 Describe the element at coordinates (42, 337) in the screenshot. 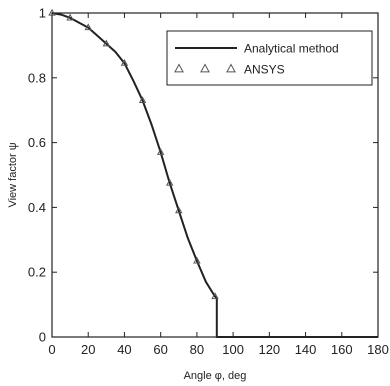

I see `y-tick-label: 0` at that location.